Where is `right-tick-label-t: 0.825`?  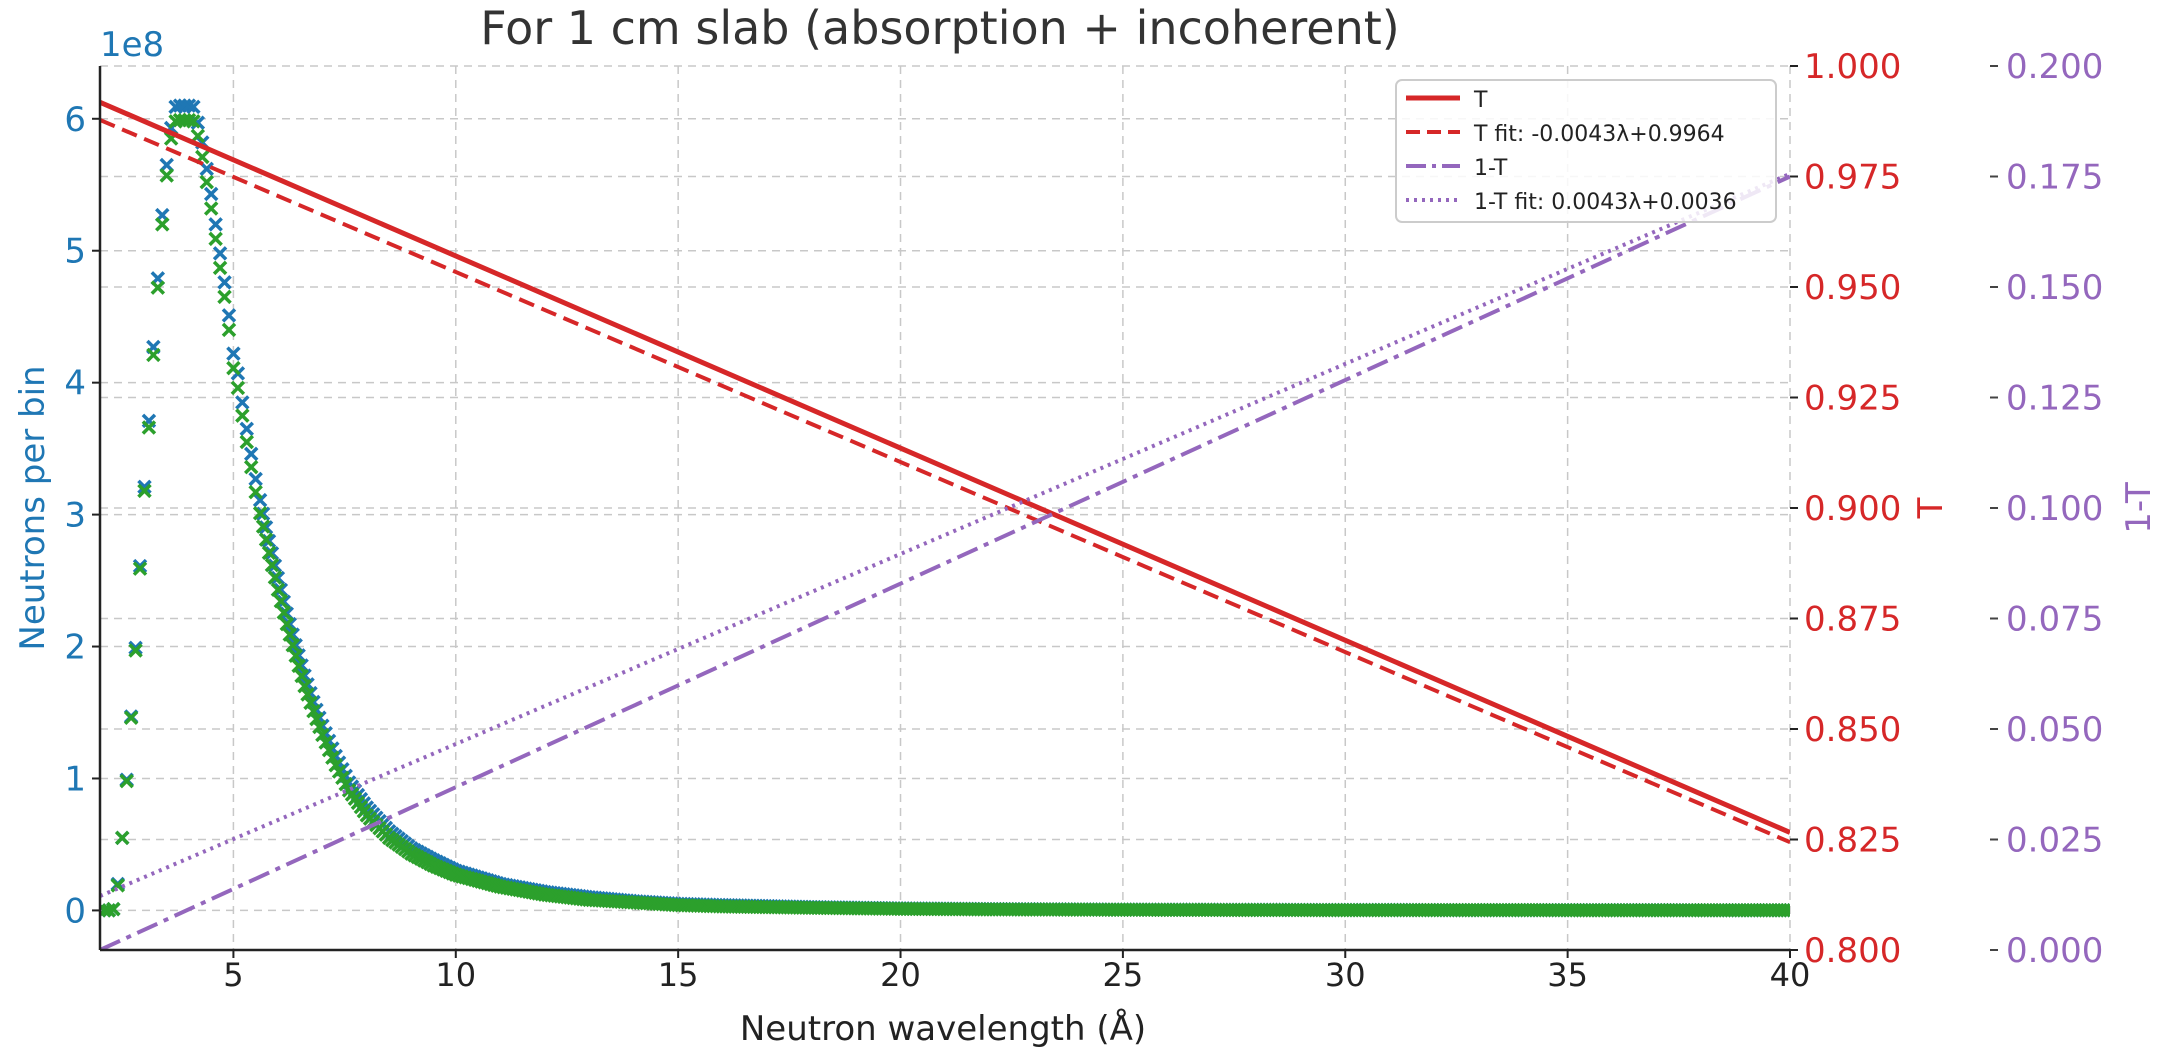 right-tick-label-t: 0.825 is located at coordinates (1852, 841).